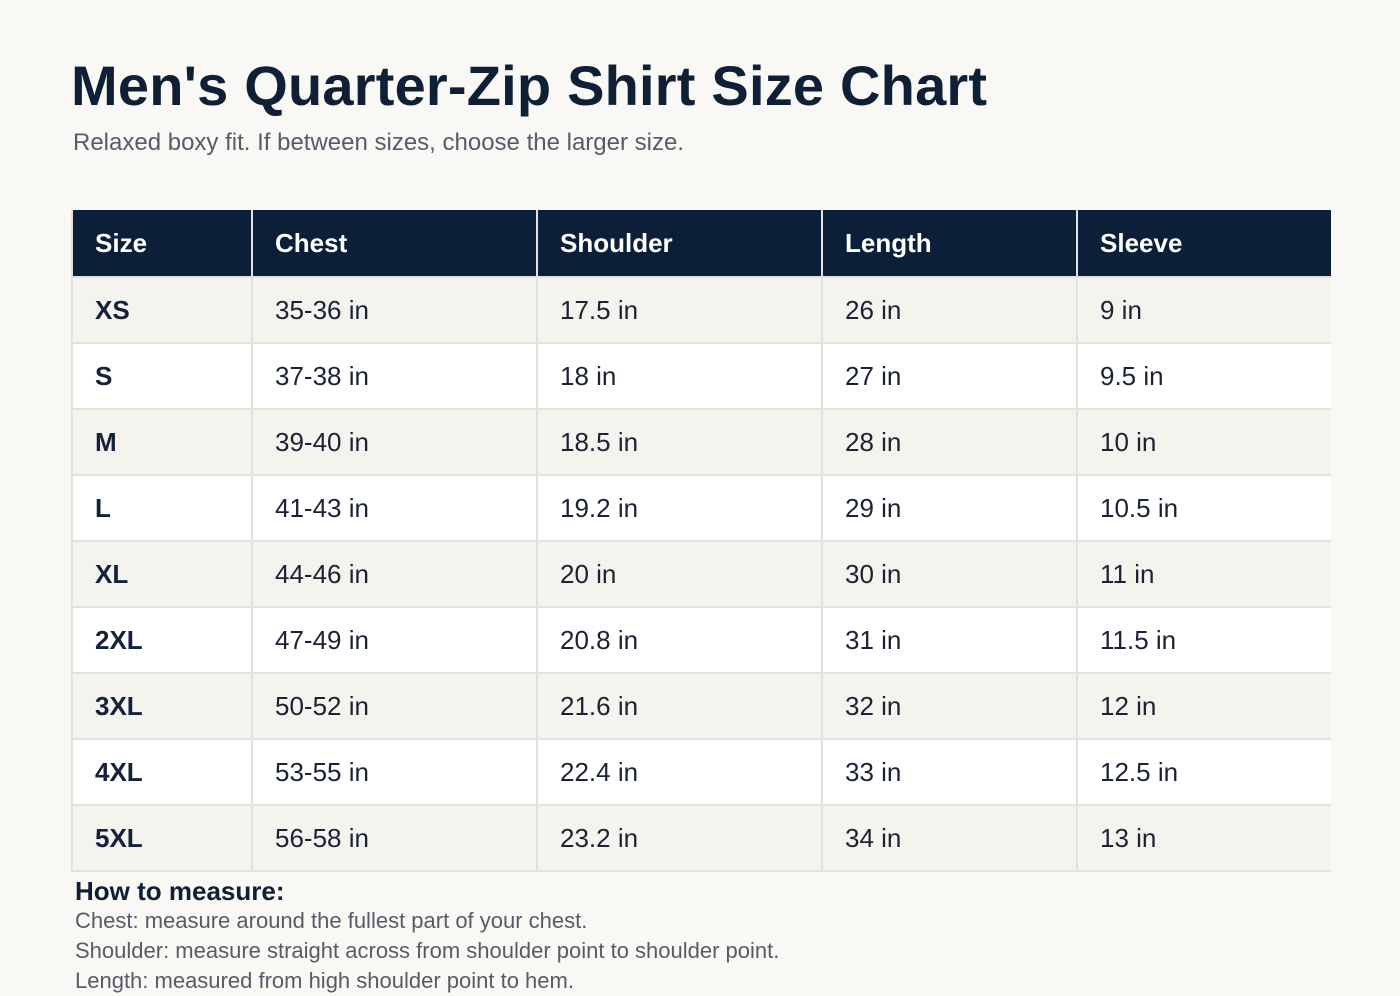 Image resolution: width=1400 pixels, height=996 pixels. I want to click on sleeve-cell: 13 in, so click(1203, 838).